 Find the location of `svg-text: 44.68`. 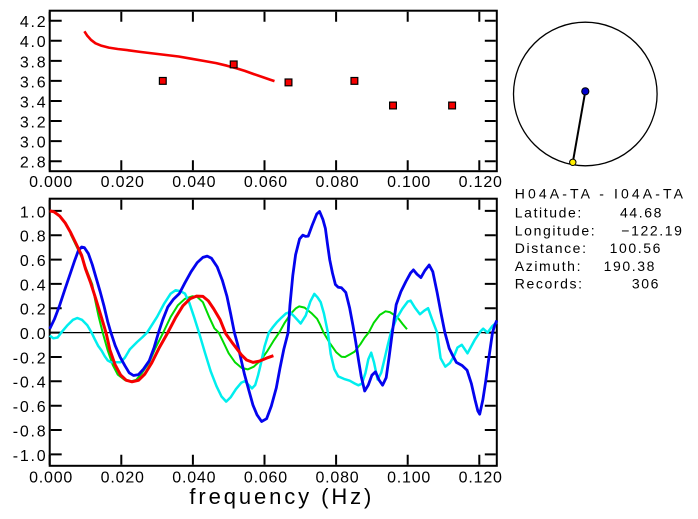

svg-text: 44.68 is located at coordinates (641, 213).